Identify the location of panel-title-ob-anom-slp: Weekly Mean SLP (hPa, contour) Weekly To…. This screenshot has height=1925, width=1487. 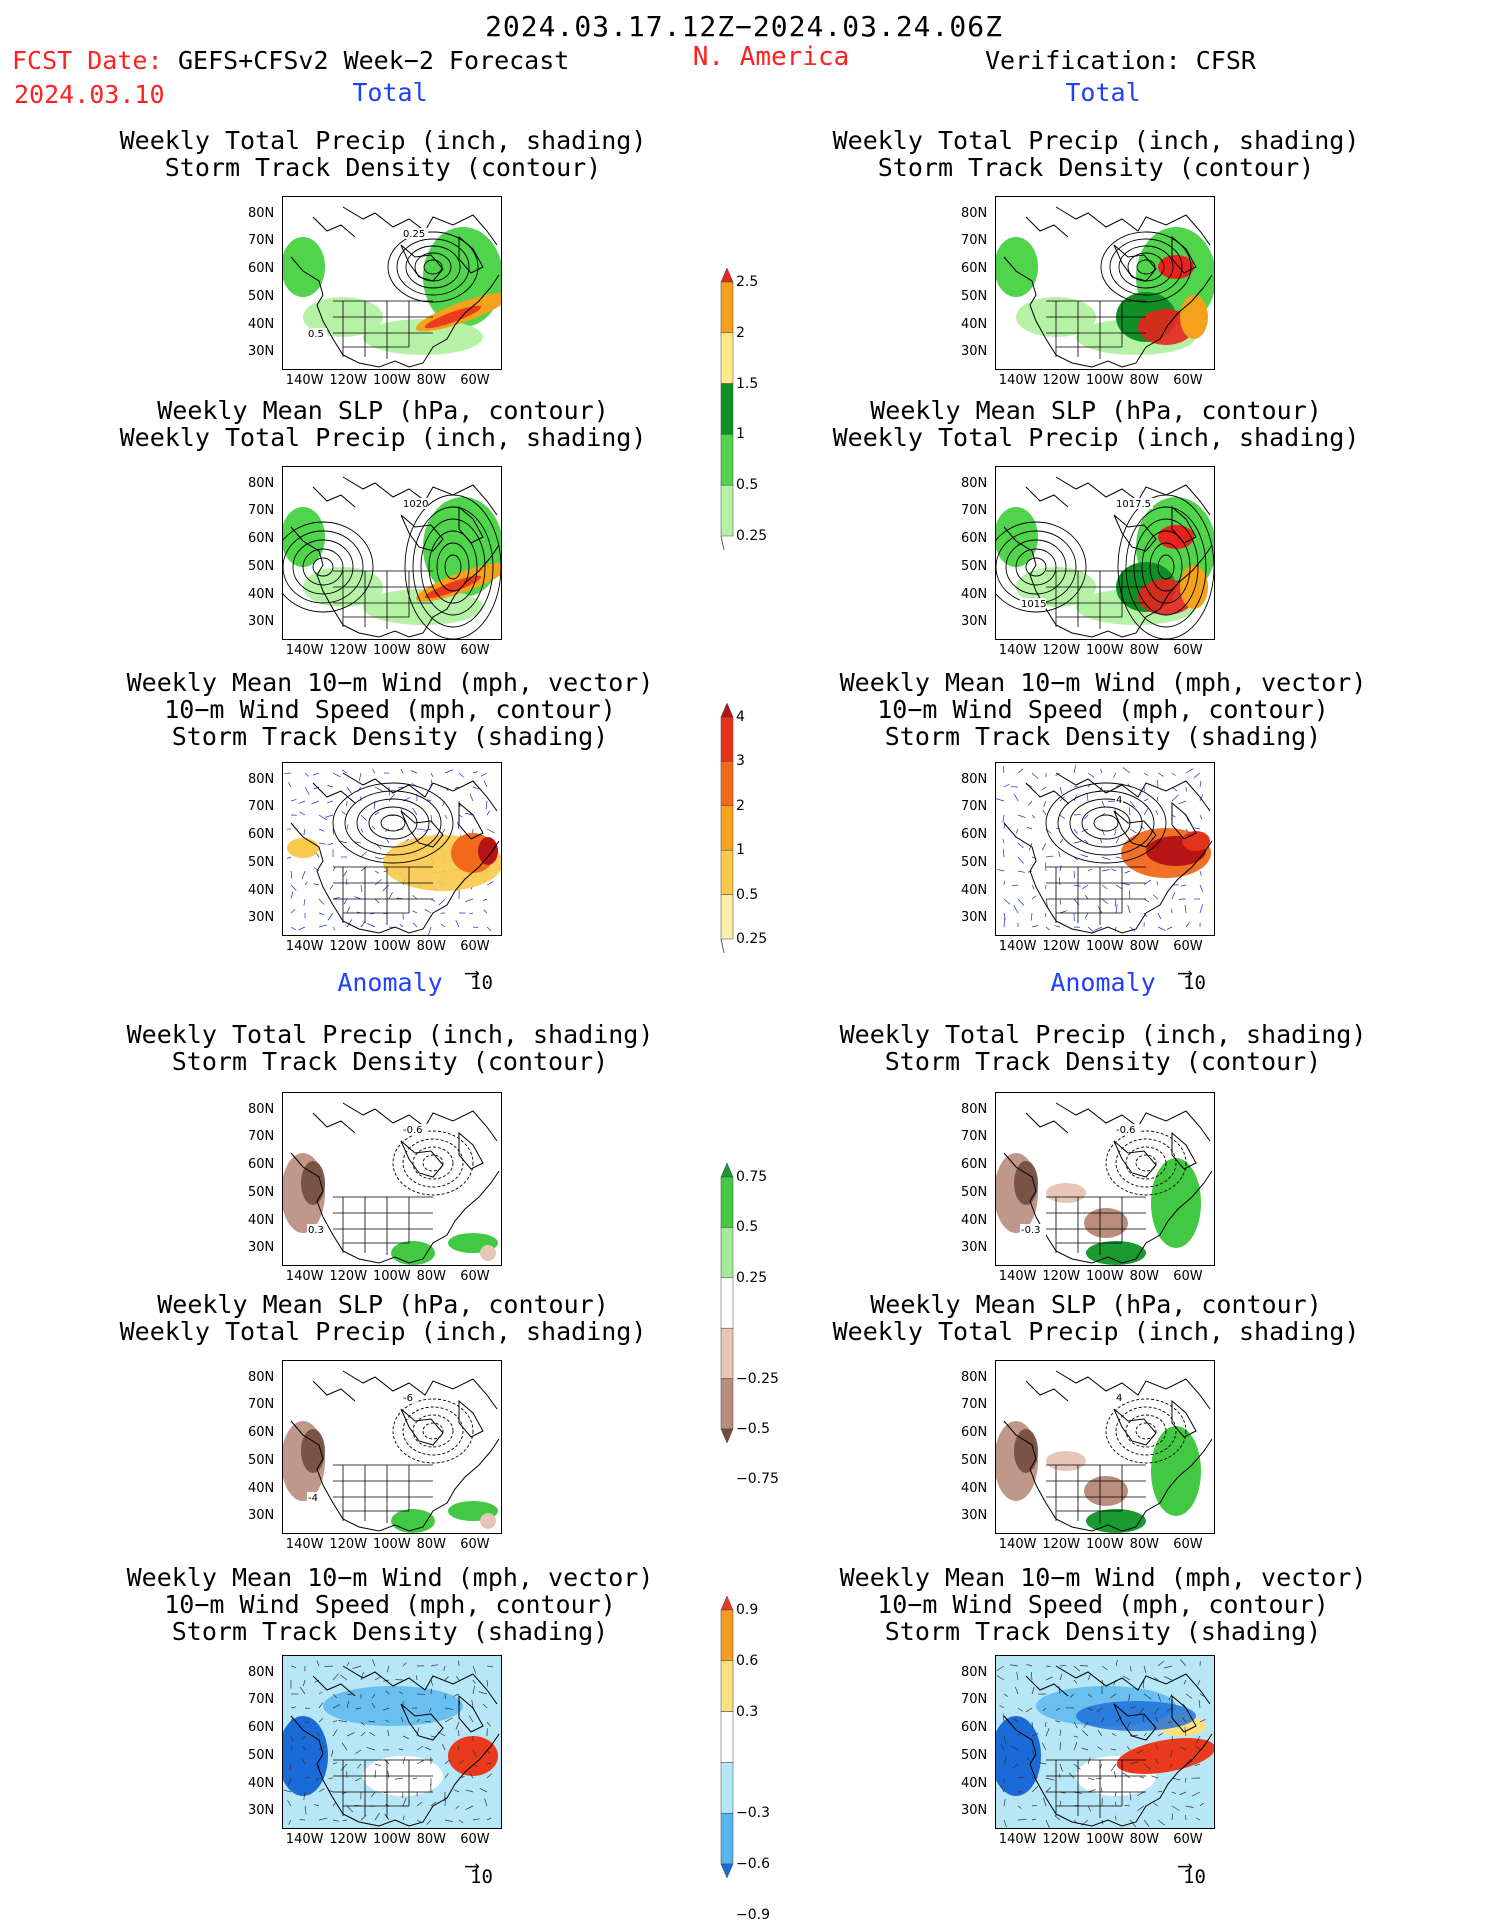
(1096, 1318).